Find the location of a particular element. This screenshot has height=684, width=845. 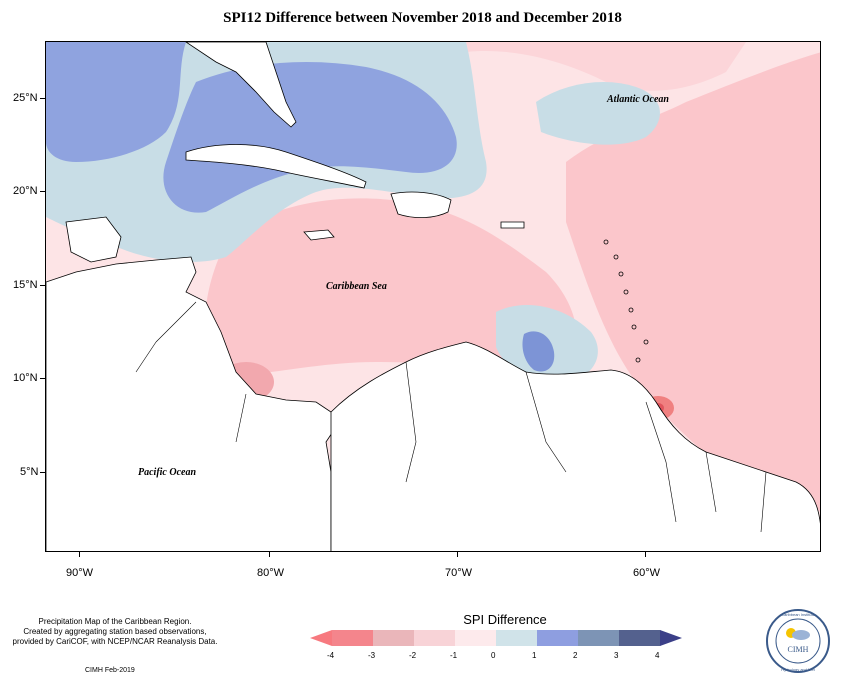

legend-tick-label: -2 is located at coordinates (413, 655).